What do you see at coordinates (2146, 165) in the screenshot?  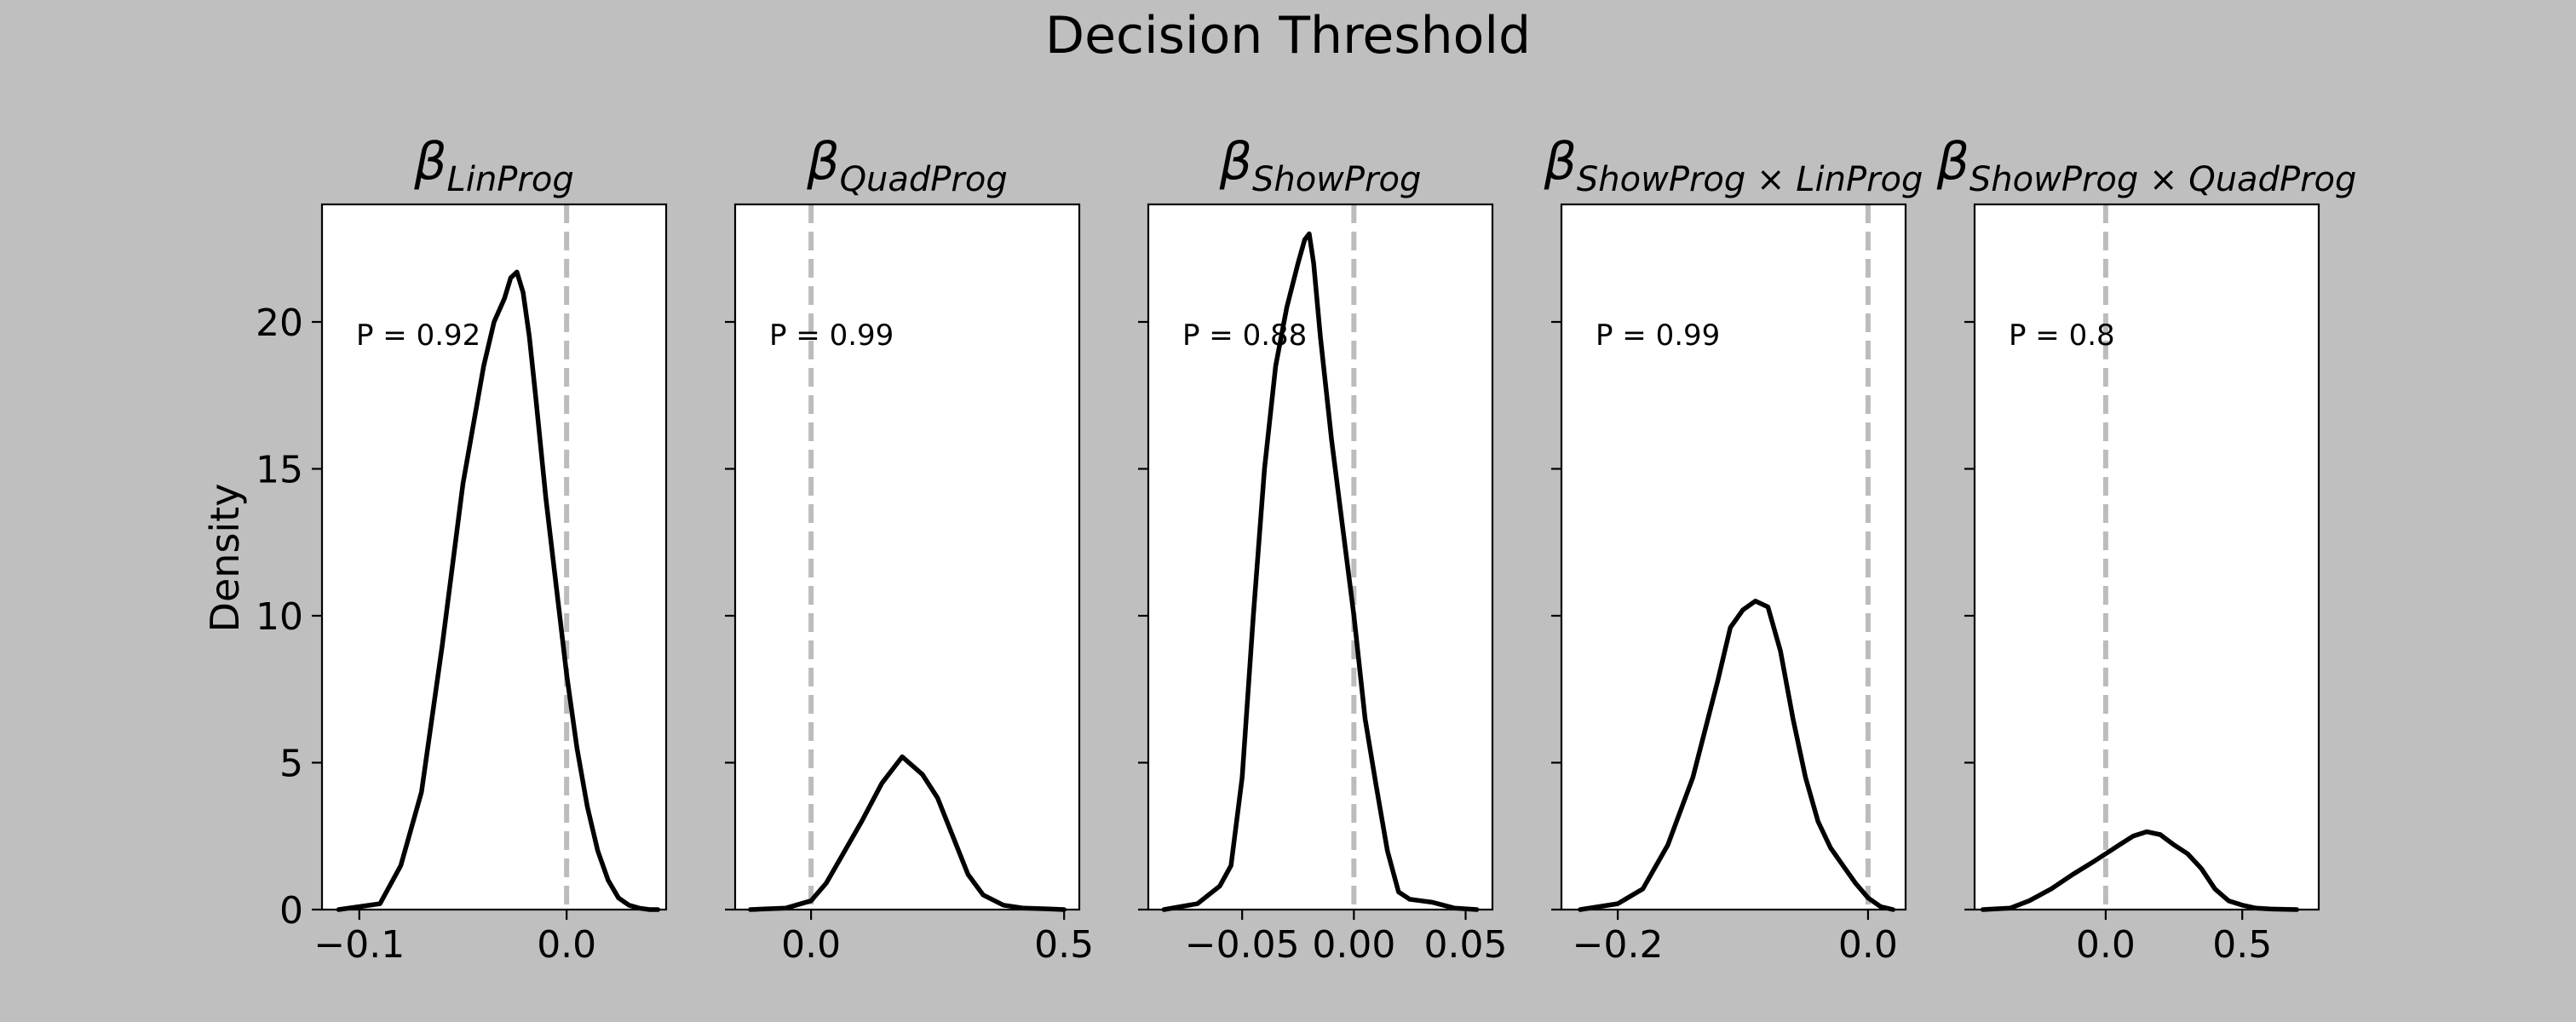 I see `subplot-title: βShowProg × QuadProg` at bounding box center [2146, 165].